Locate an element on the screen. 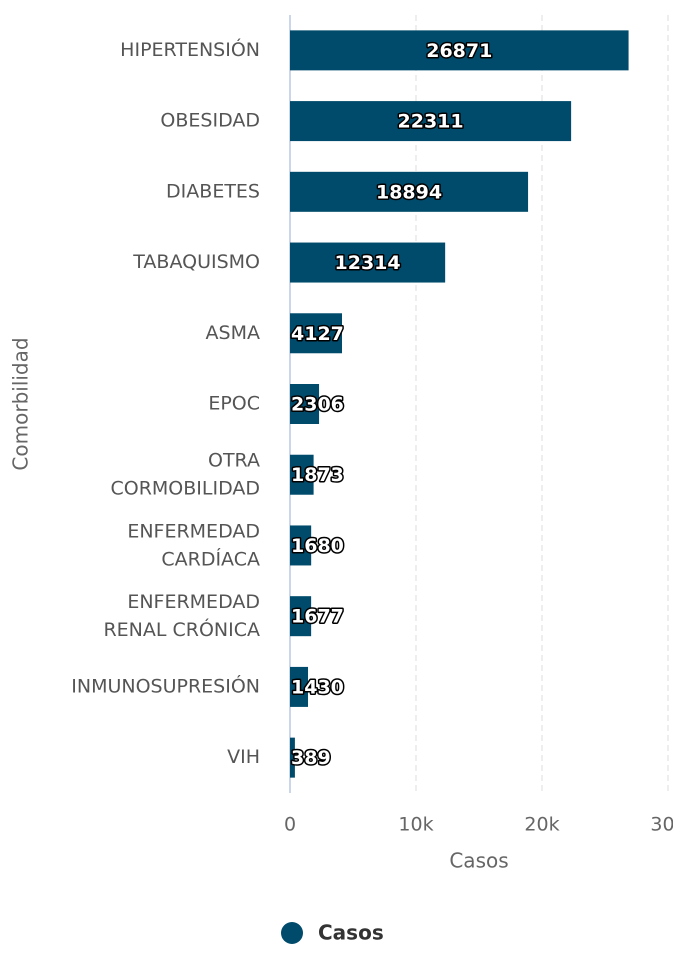 The height and width of the screenshot is (953, 673). y-tick-label: EPOC is located at coordinates (234, 404).